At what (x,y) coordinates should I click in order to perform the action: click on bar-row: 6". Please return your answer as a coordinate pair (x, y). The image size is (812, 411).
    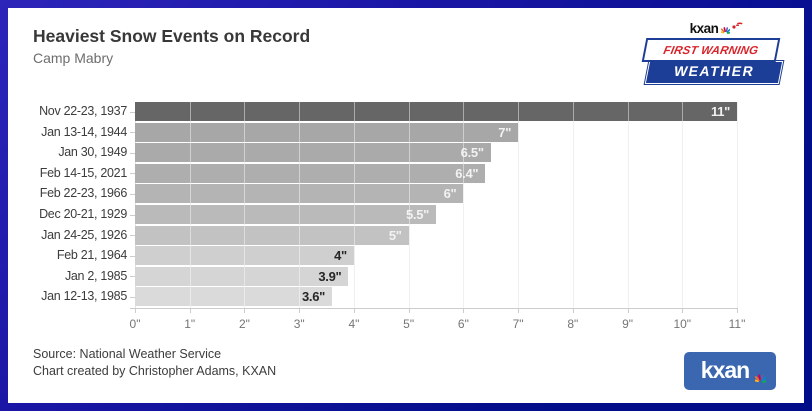
    Looking at the image, I should click on (436, 194).